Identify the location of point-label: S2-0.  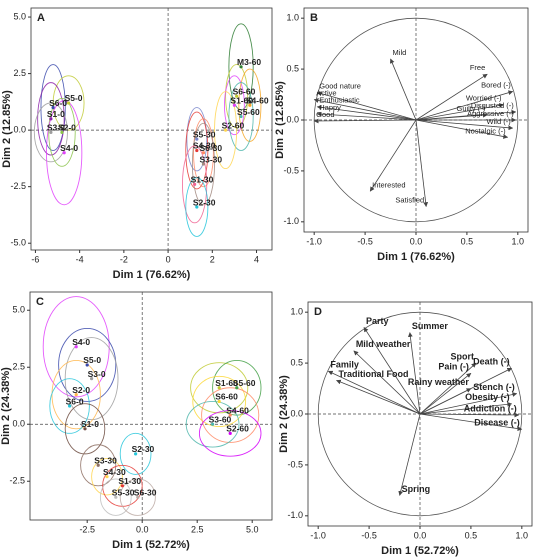
(67, 128).